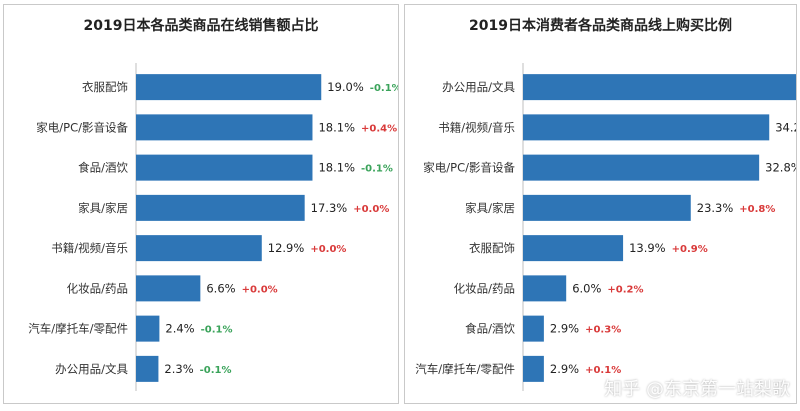 This screenshot has height=411, width=800. Describe the element at coordinates (780, 168) in the screenshot. I see `value-label: 32.8%` at that location.